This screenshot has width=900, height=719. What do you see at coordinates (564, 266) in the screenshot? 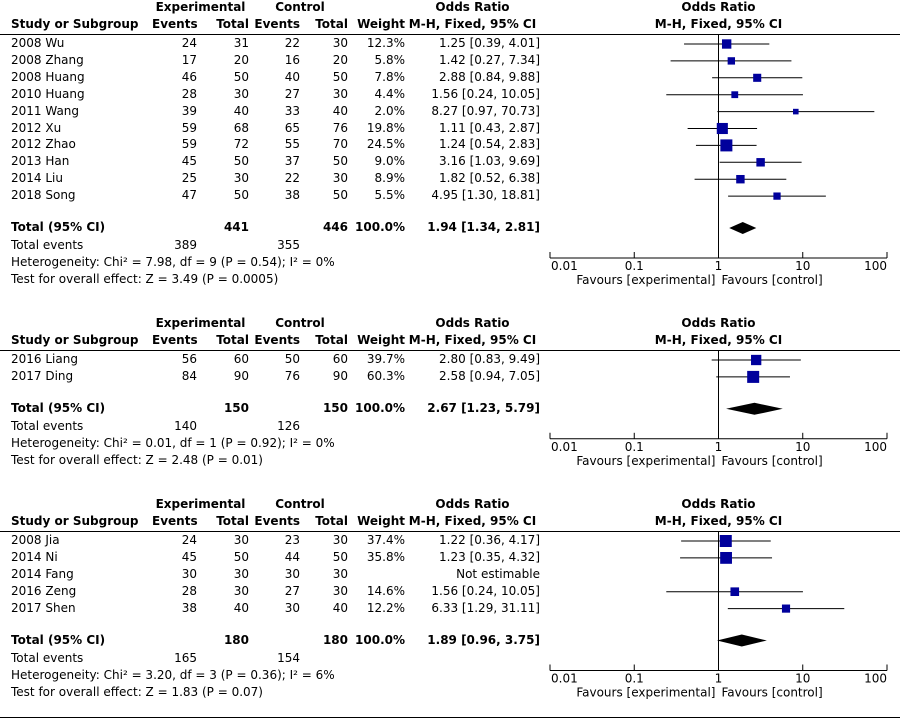
I see `x-tick-label: 0.01` at bounding box center [564, 266].